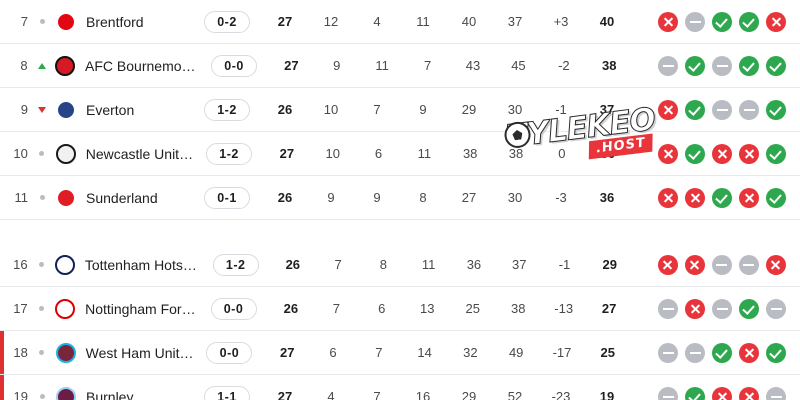  What do you see at coordinates (227, 392) in the screenshot?
I see `last-match-score: 1-1` at bounding box center [227, 392].